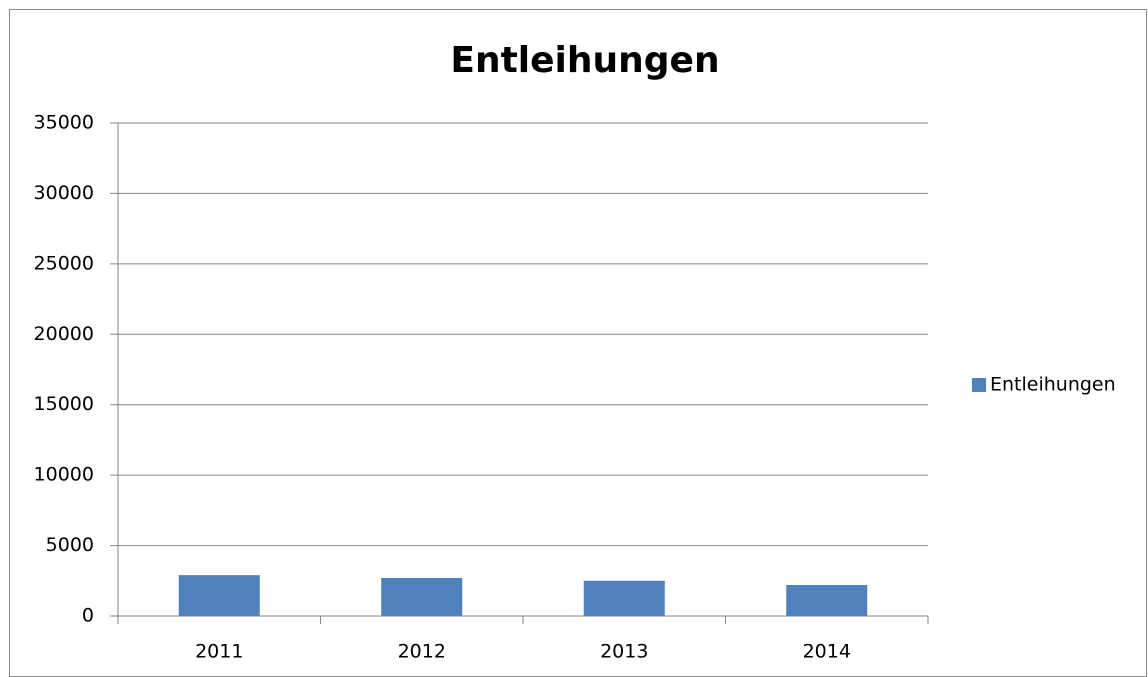  Describe the element at coordinates (64, 404) in the screenshot. I see `y-tick-label: 15000` at that location.